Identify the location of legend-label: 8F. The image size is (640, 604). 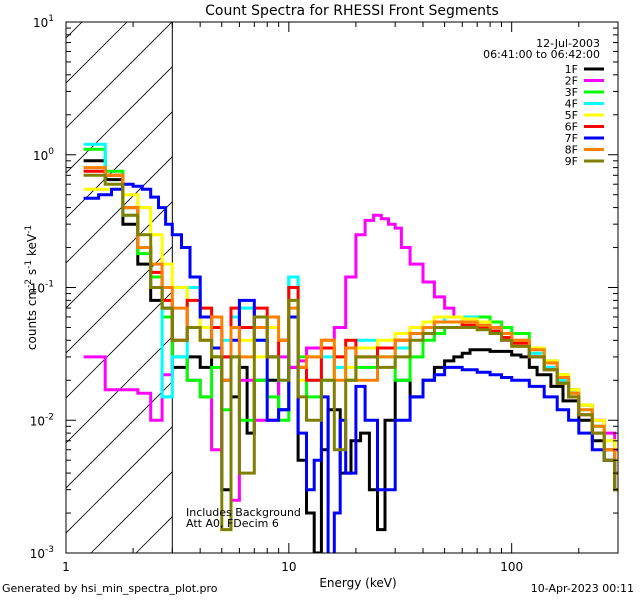
(571, 150).